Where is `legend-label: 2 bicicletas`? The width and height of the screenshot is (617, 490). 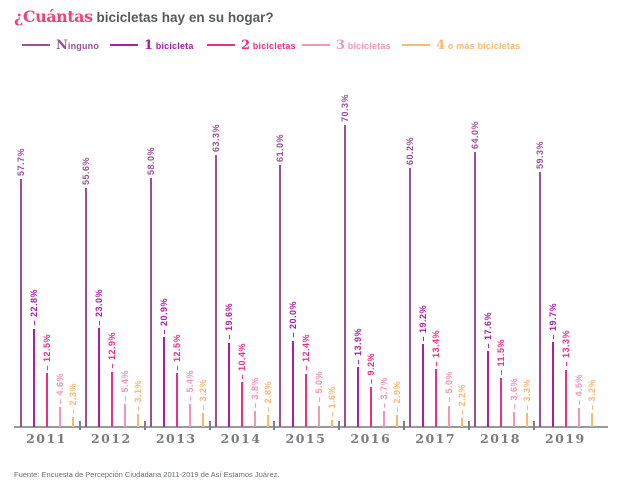 legend-label: 2 bicicletas is located at coordinates (268, 45).